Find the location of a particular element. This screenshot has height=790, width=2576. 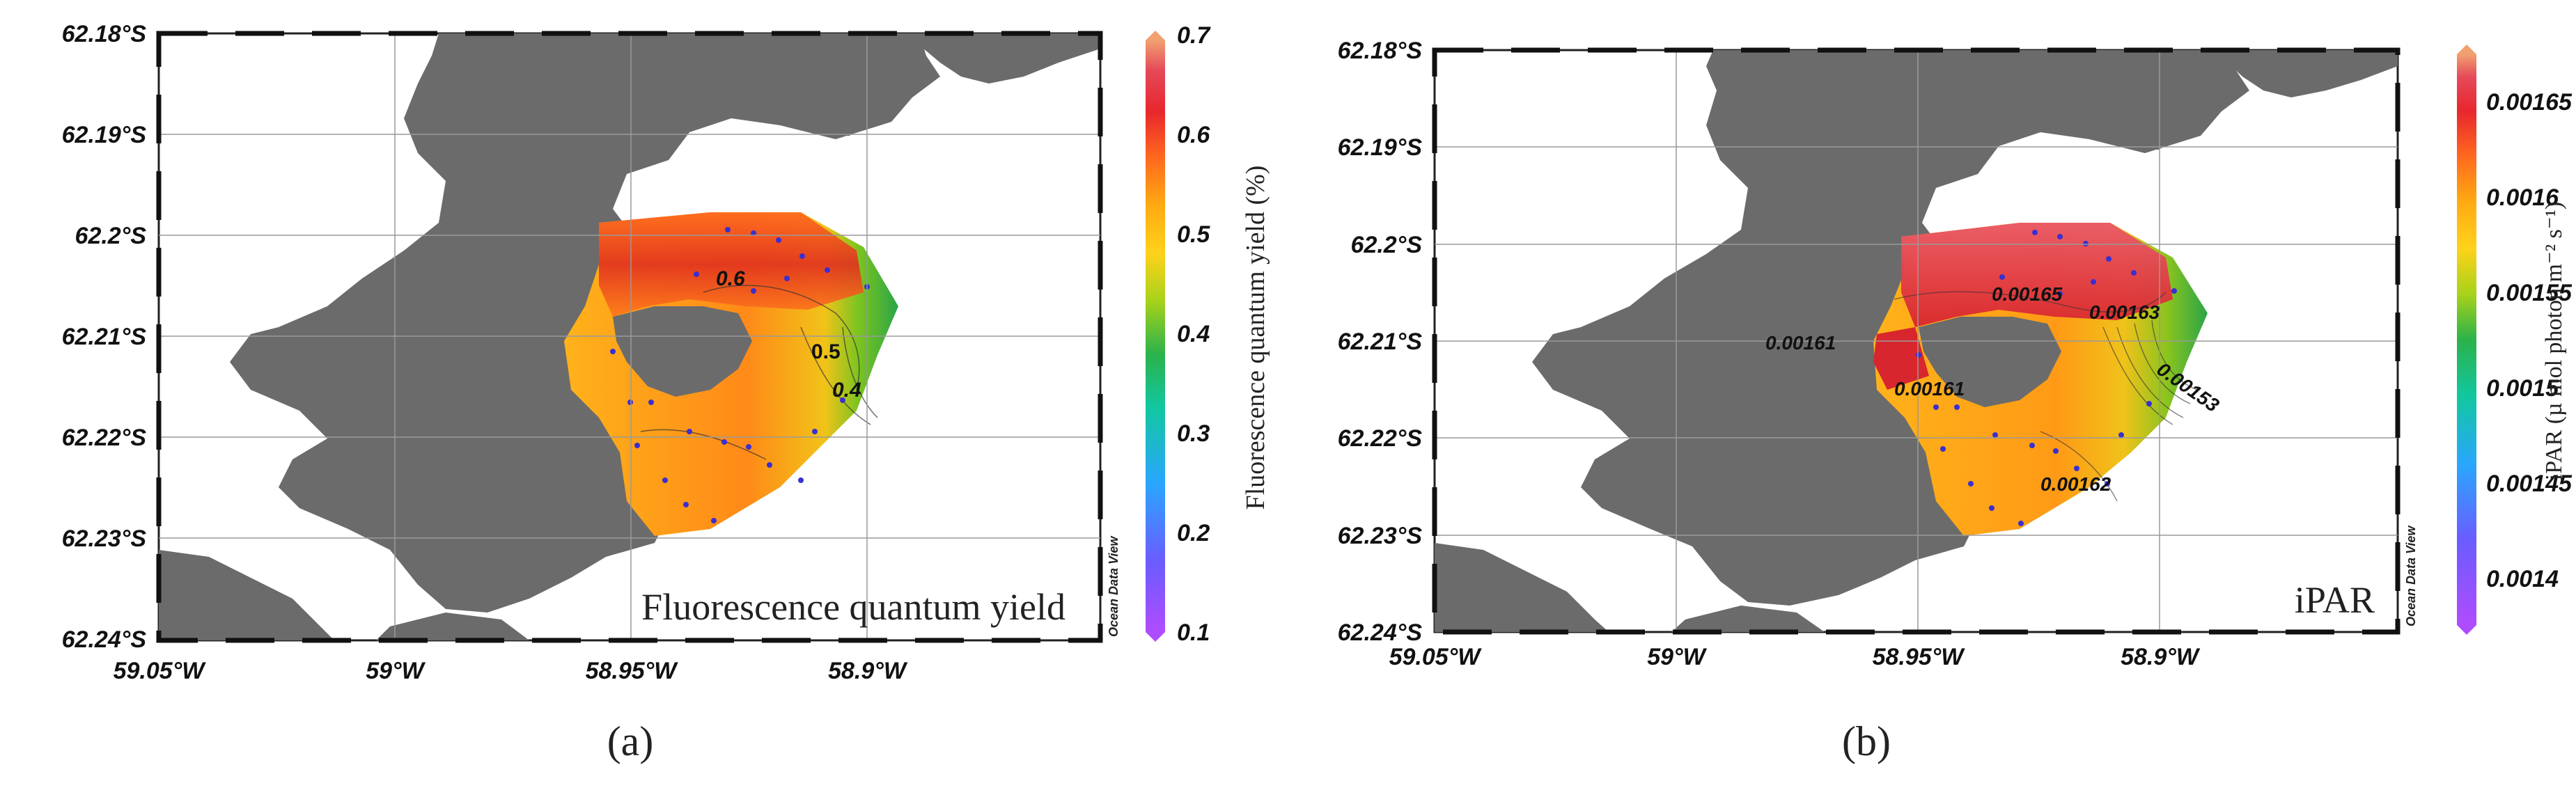

colorbar-tick: 0.0015 is located at coordinates (2522, 388).